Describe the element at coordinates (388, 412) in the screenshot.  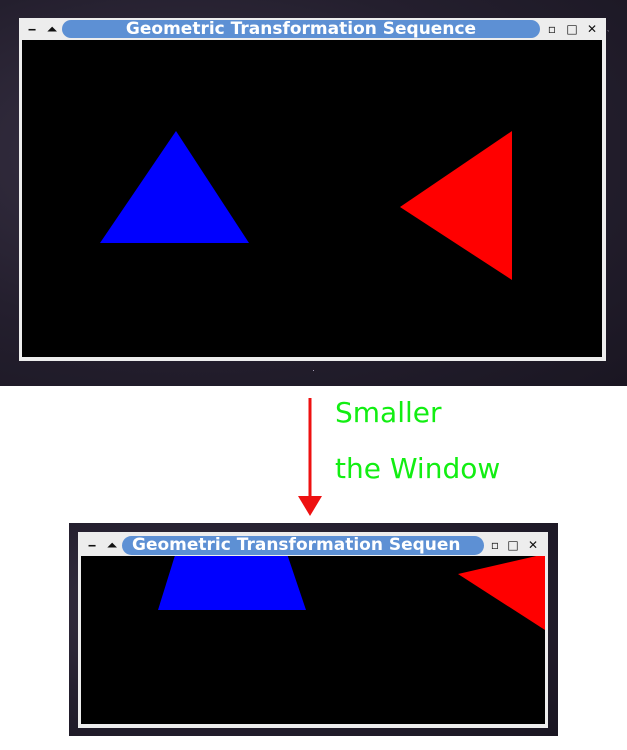
I see `annotation-line-1: Smaller` at that location.